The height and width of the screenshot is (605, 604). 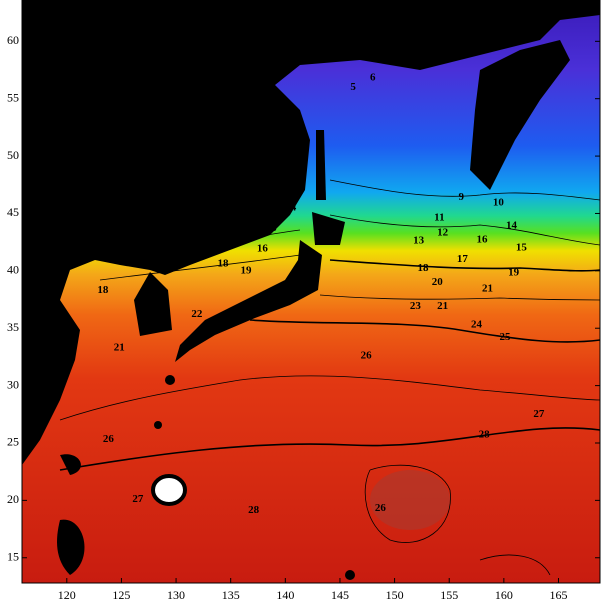 What do you see at coordinates (438, 282) in the screenshot?
I see `contour-label: 20` at bounding box center [438, 282].